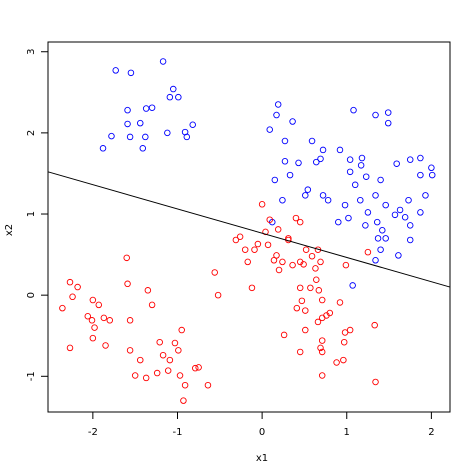  What do you see at coordinates (31, 214) in the screenshot?
I see `y-tick-label: 1` at bounding box center [31, 214].